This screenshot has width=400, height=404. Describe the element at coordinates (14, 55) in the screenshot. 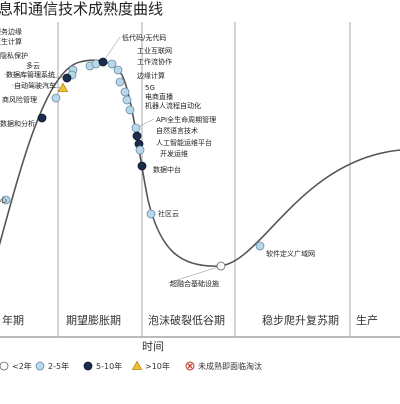

I see `tech-label: 隐私保护` at that location.